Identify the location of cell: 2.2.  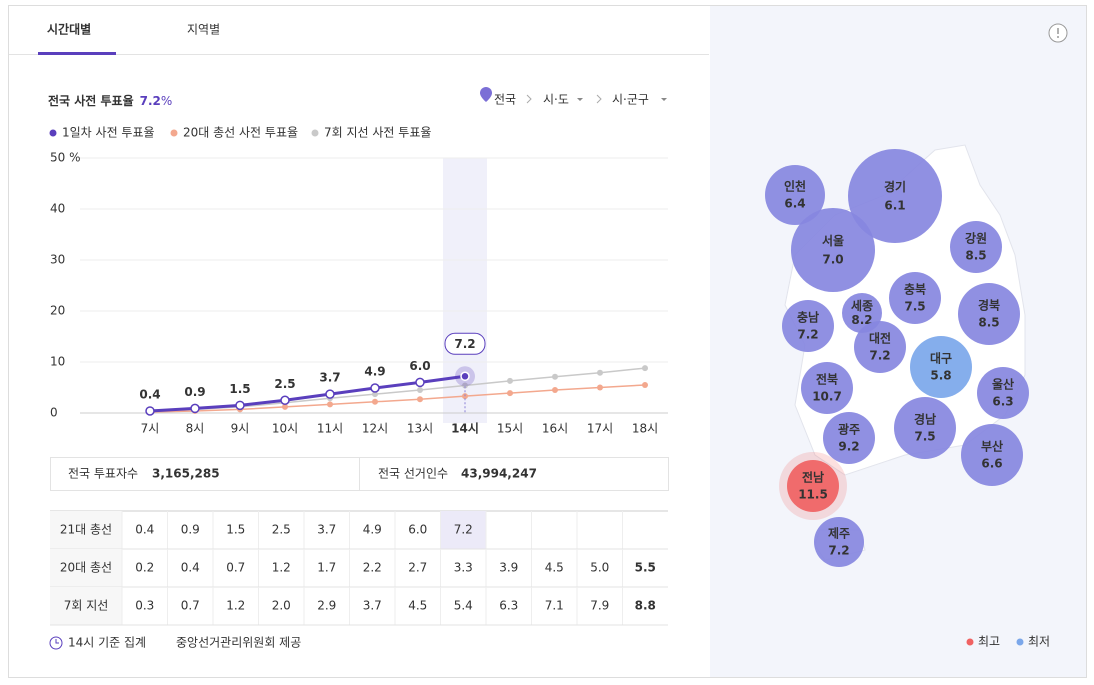
(372, 568).